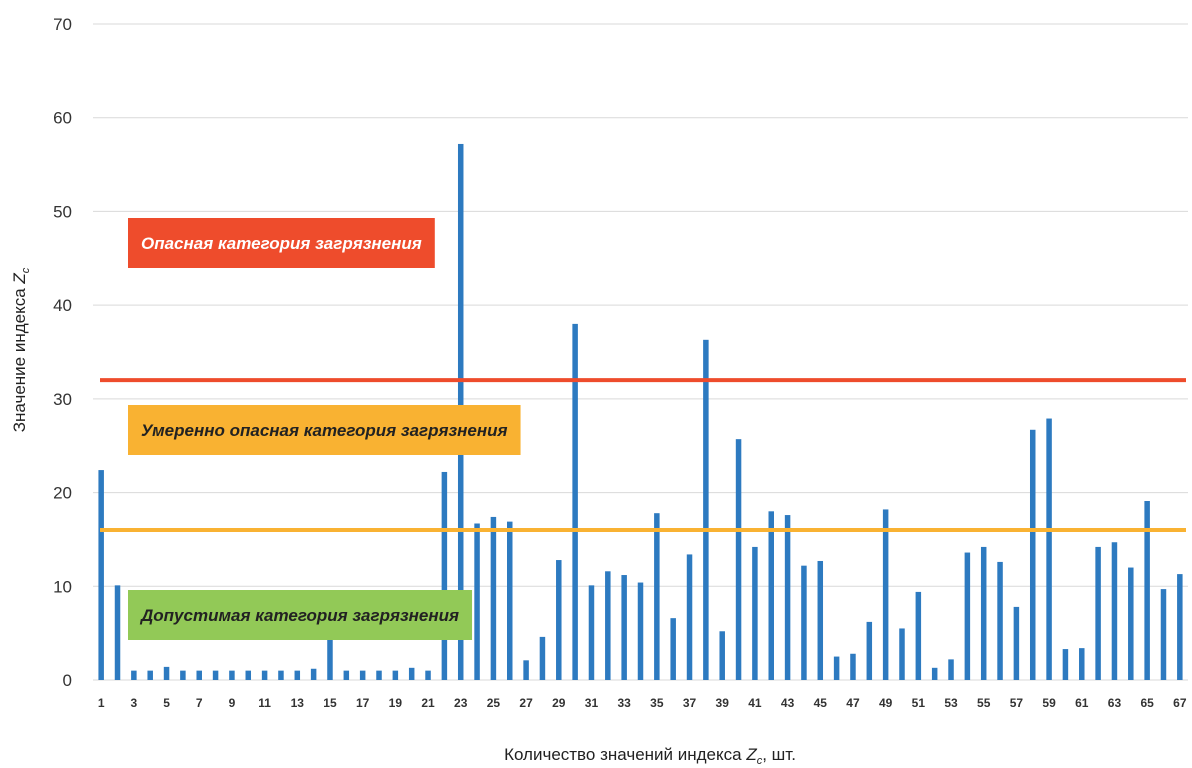  What do you see at coordinates (1049, 703) in the screenshot?
I see `x-tick-label: 59` at bounding box center [1049, 703].